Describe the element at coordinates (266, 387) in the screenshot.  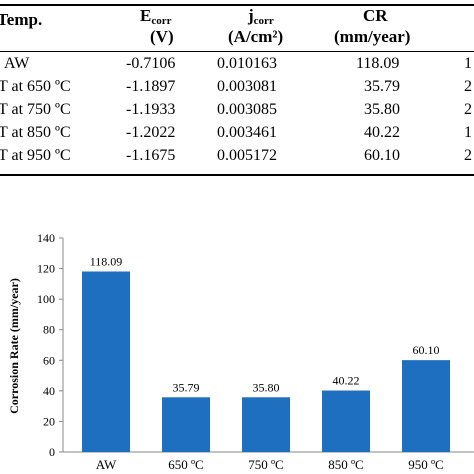
I see `data-label: 35.80` at that location.